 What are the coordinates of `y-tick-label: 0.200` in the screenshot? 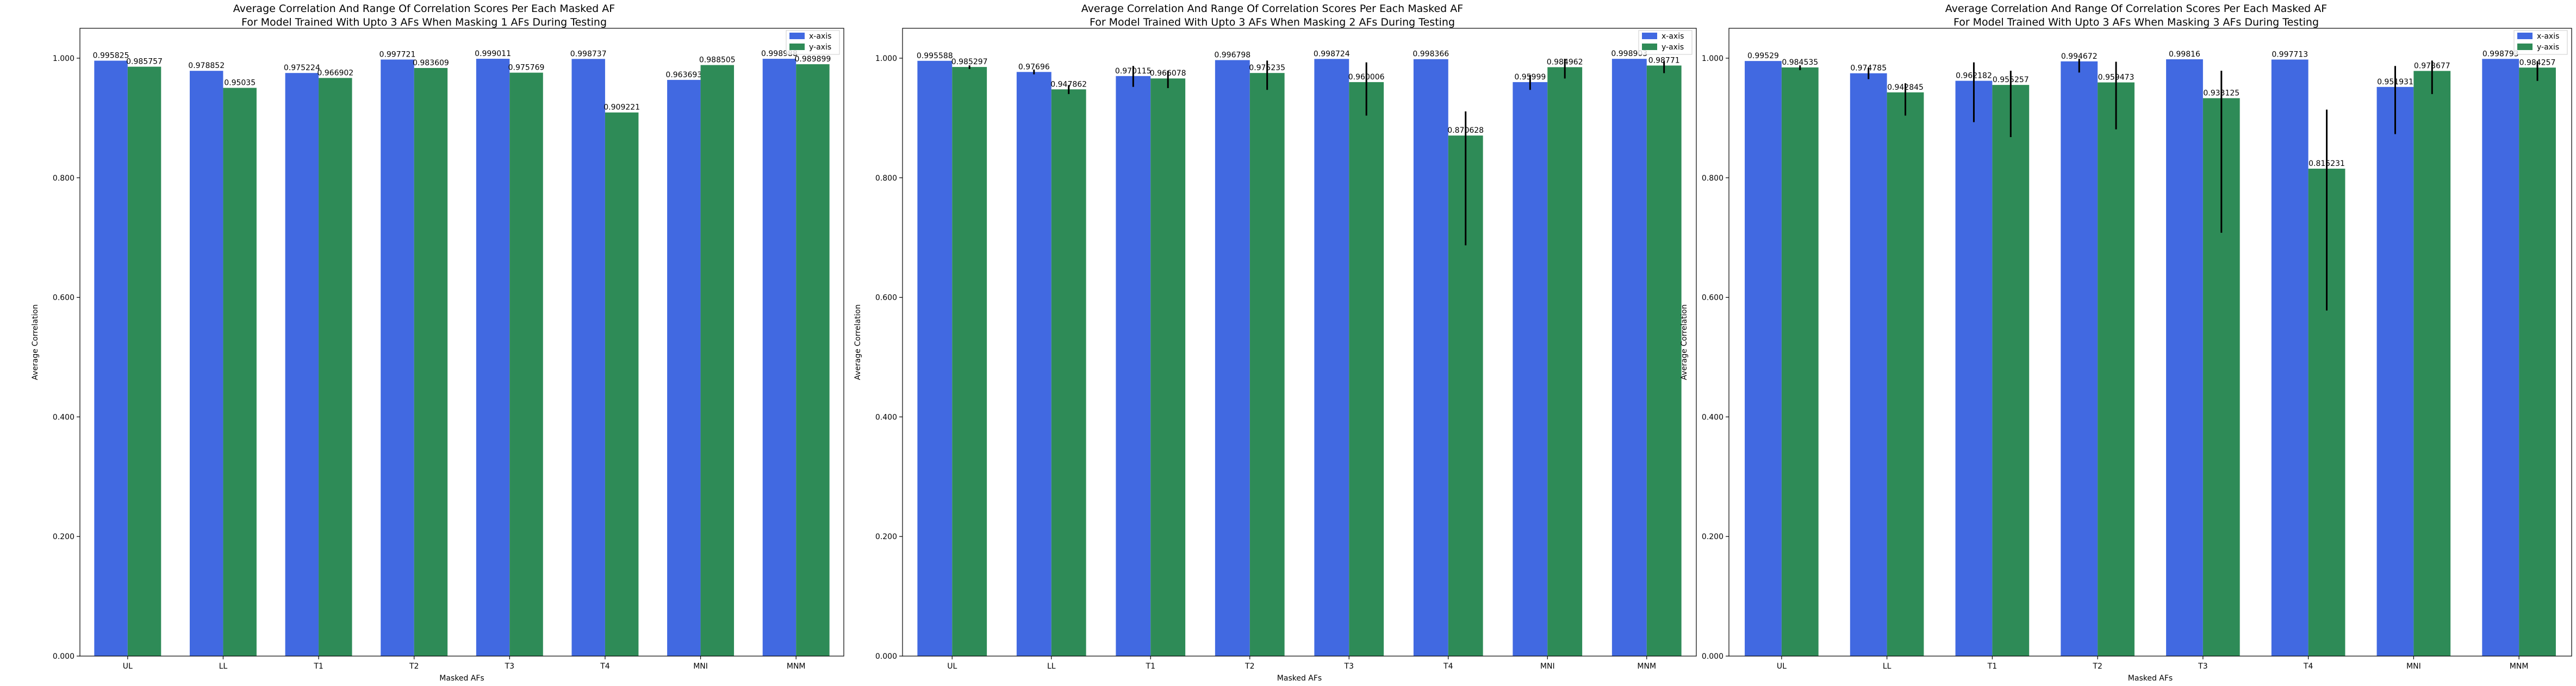 It's located at (886, 537).